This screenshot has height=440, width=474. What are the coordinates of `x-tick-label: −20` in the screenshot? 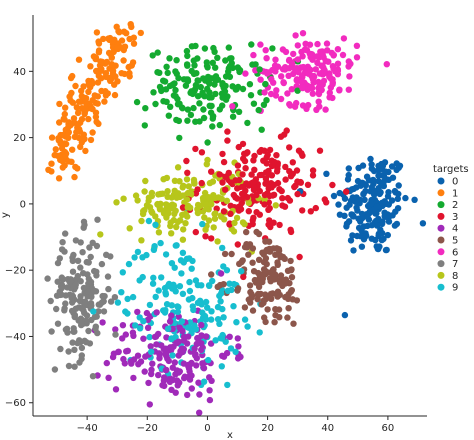 It's located at (147, 428).